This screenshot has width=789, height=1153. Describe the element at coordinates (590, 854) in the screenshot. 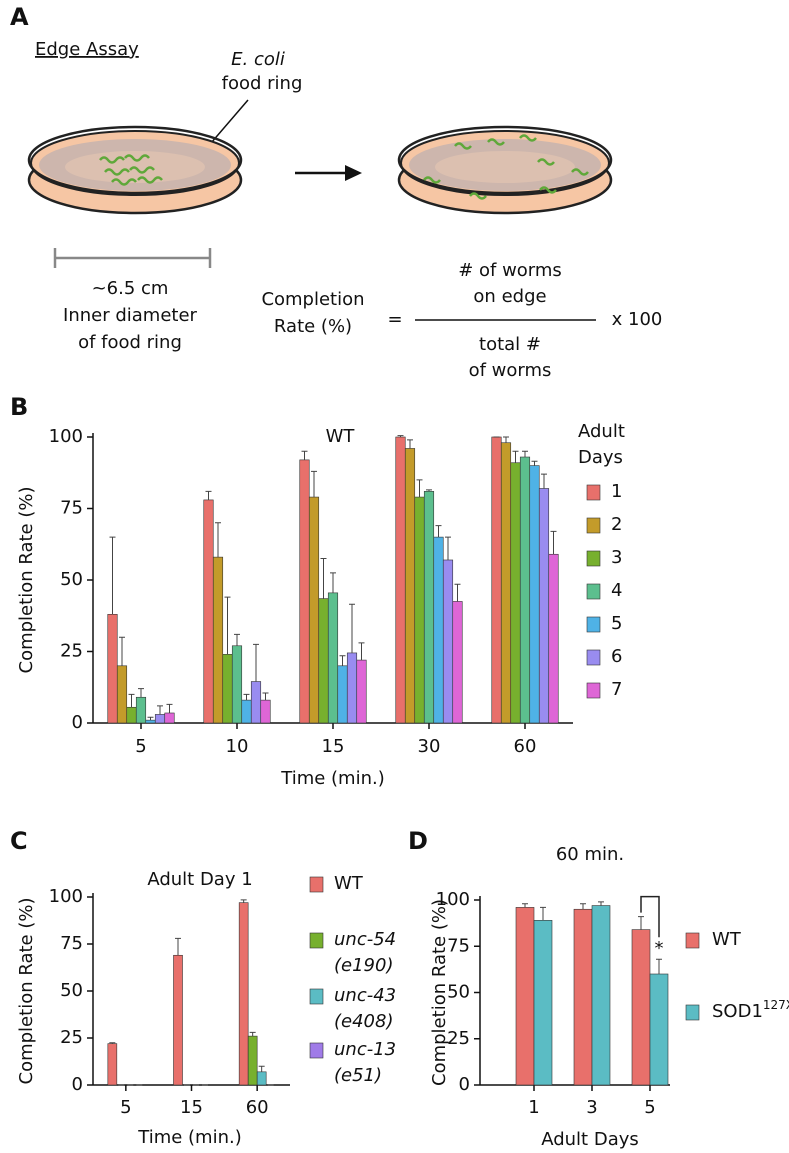

I see `chart-title: 60 min.` at that location.